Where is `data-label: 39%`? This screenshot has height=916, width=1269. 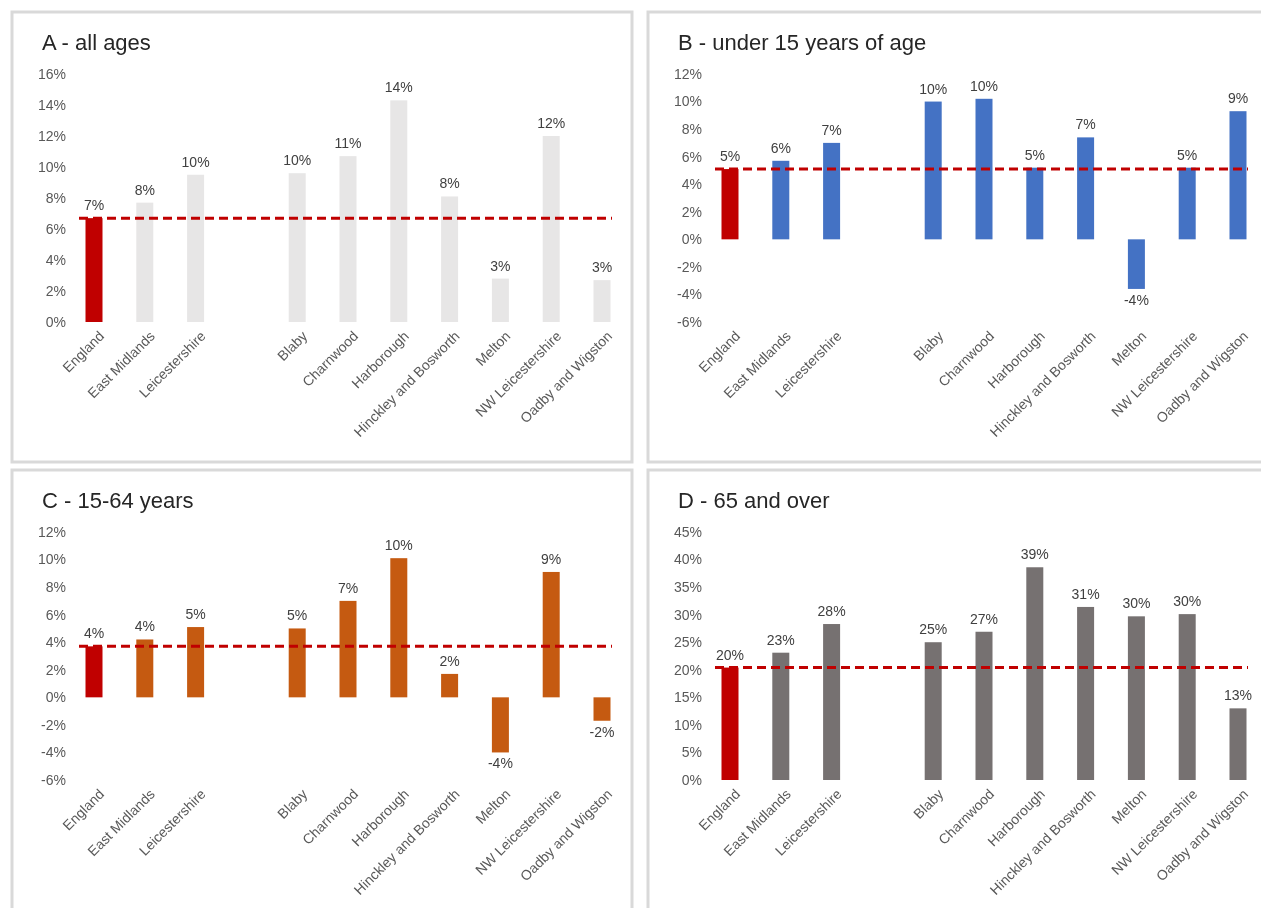 data-label: 39% is located at coordinates (1034, 554).